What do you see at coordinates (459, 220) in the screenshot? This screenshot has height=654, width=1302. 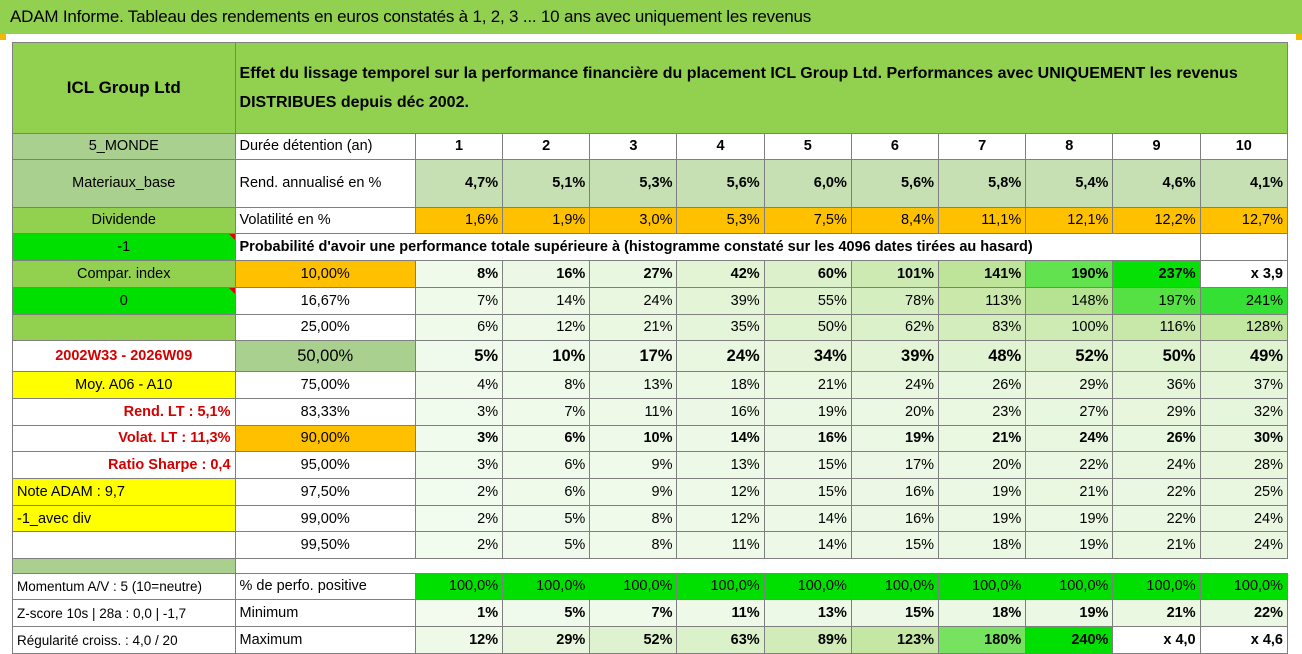 I see `volat-value: 1,6%` at bounding box center [459, 220].